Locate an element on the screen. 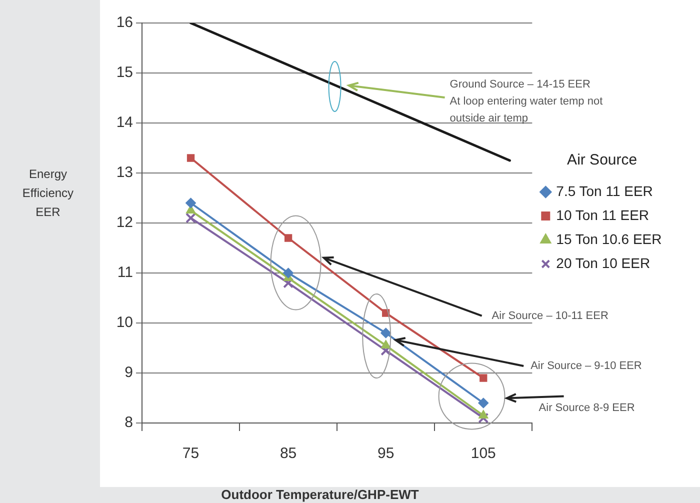 This screenshot has height=503, width=700. x-tick-label: 75 is located at coordinates (191, 453).